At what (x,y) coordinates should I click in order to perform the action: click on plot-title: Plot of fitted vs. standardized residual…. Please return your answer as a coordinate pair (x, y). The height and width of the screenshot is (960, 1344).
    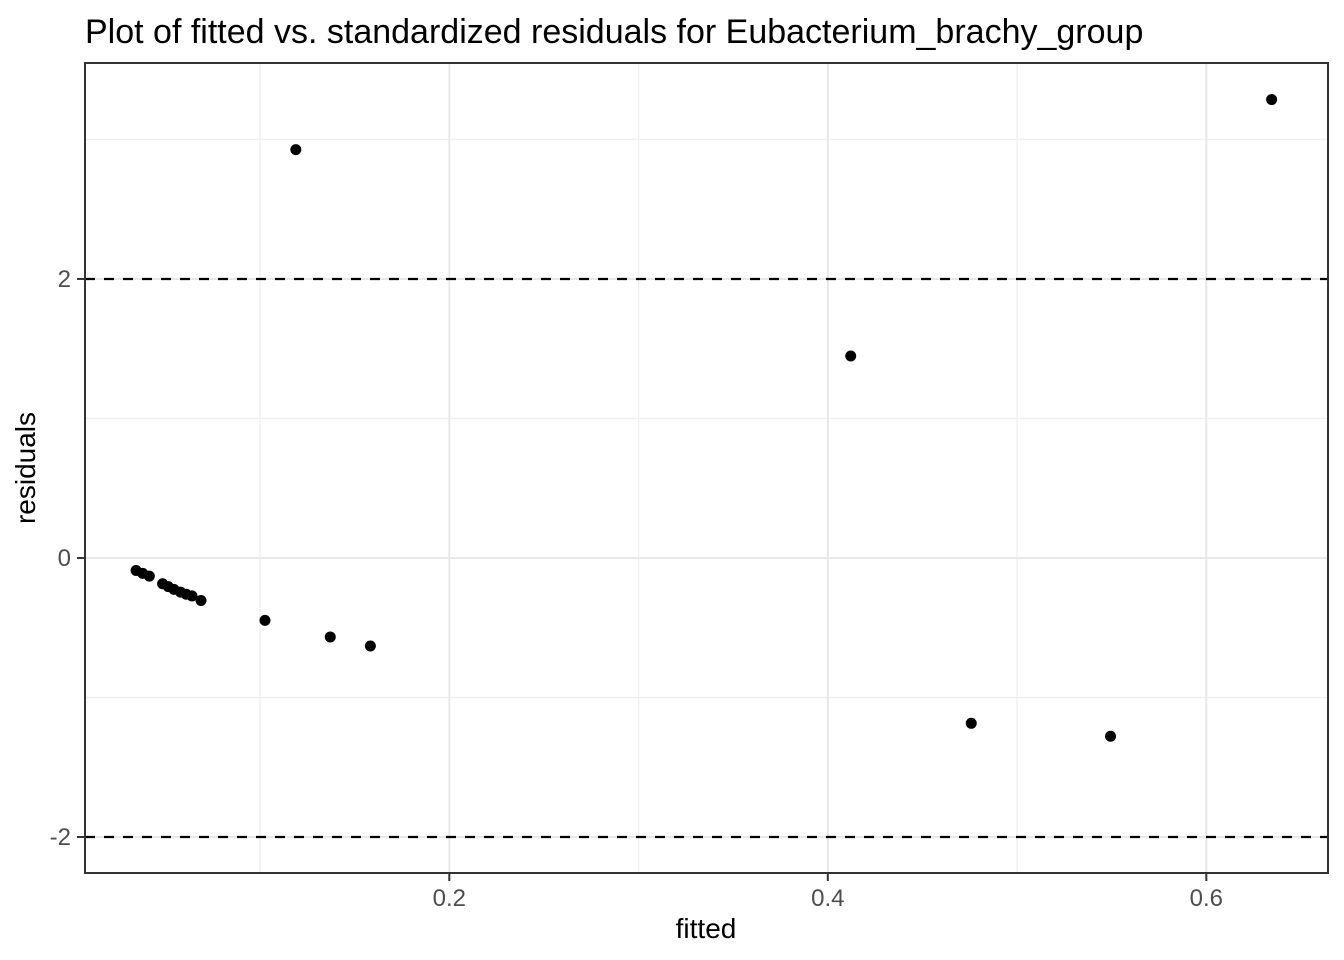
    Looking at the image, I should click on (614, 32).